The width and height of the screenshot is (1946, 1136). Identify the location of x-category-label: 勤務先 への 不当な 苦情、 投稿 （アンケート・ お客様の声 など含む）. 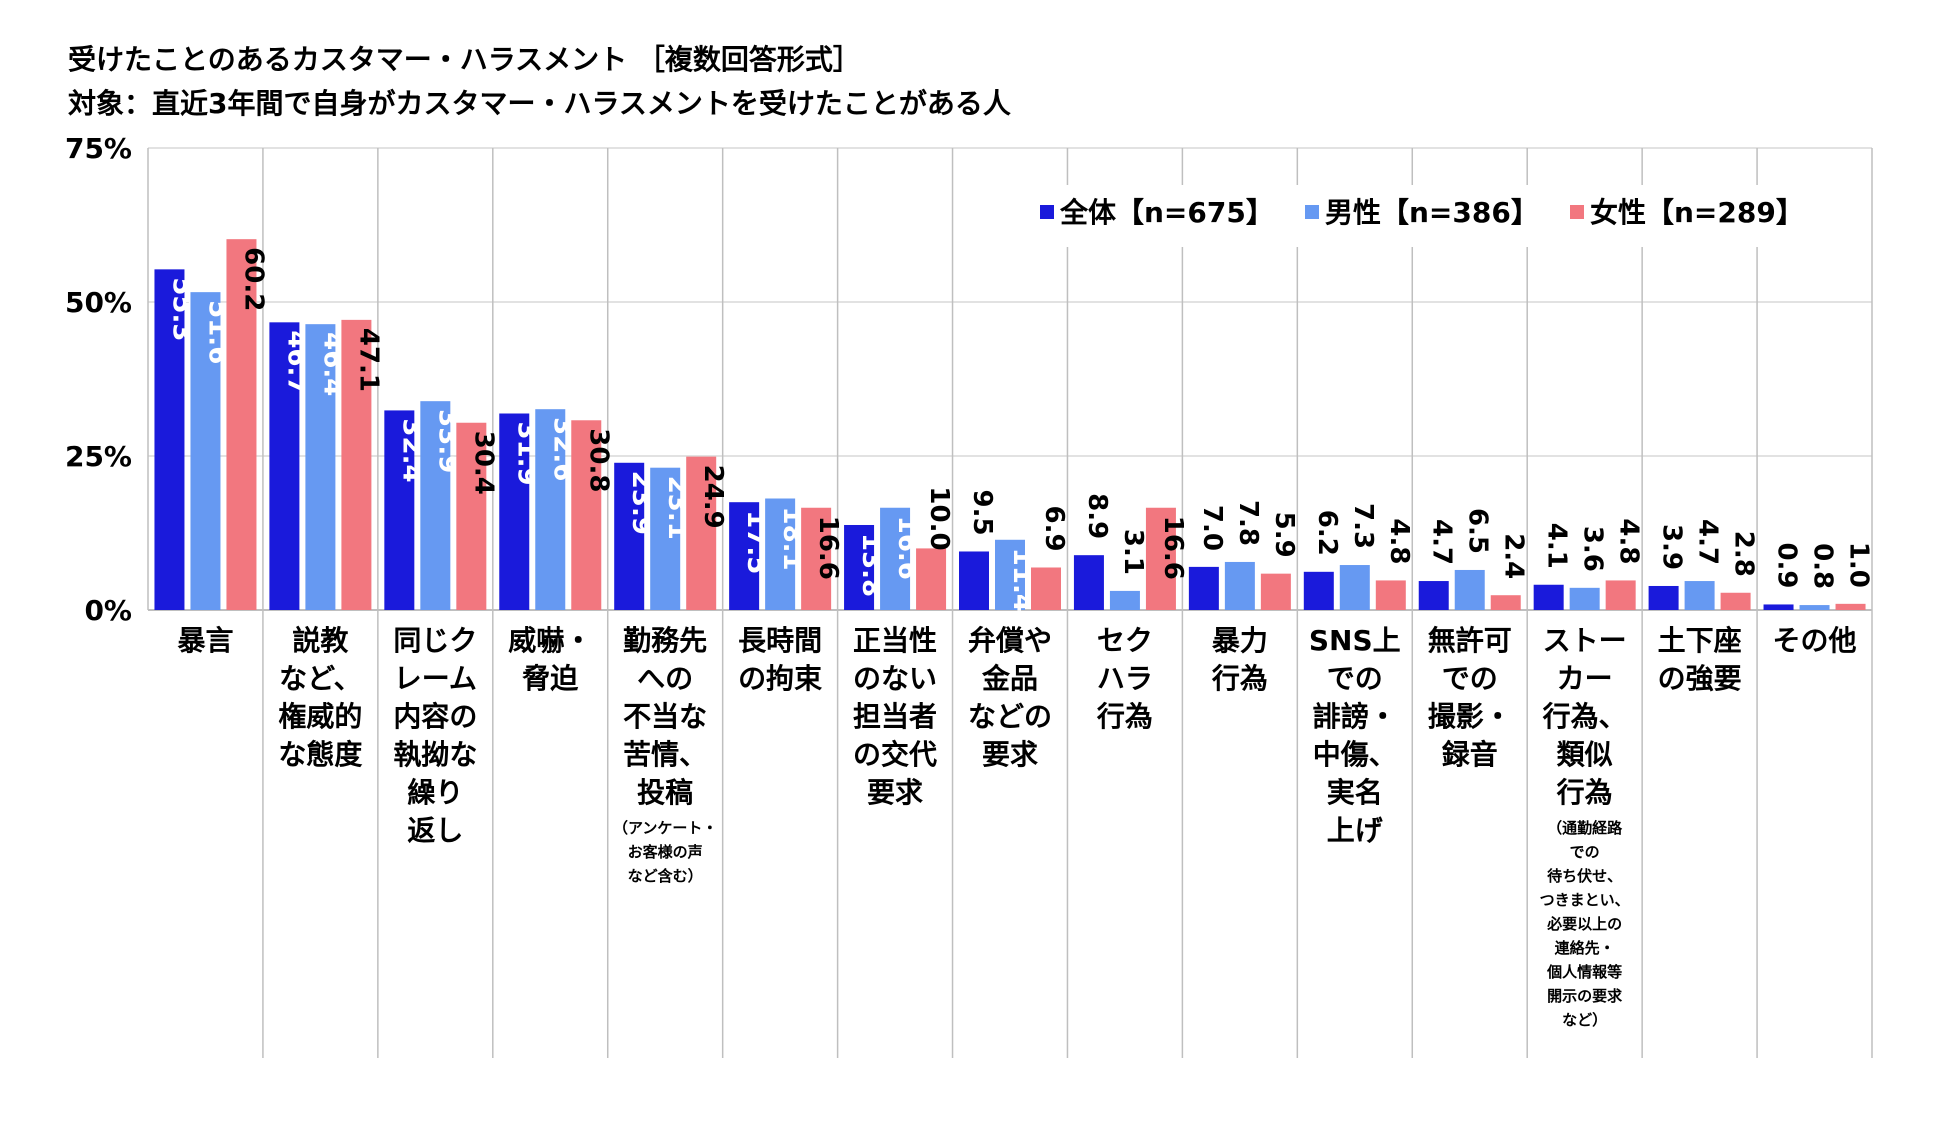
(665, 755).